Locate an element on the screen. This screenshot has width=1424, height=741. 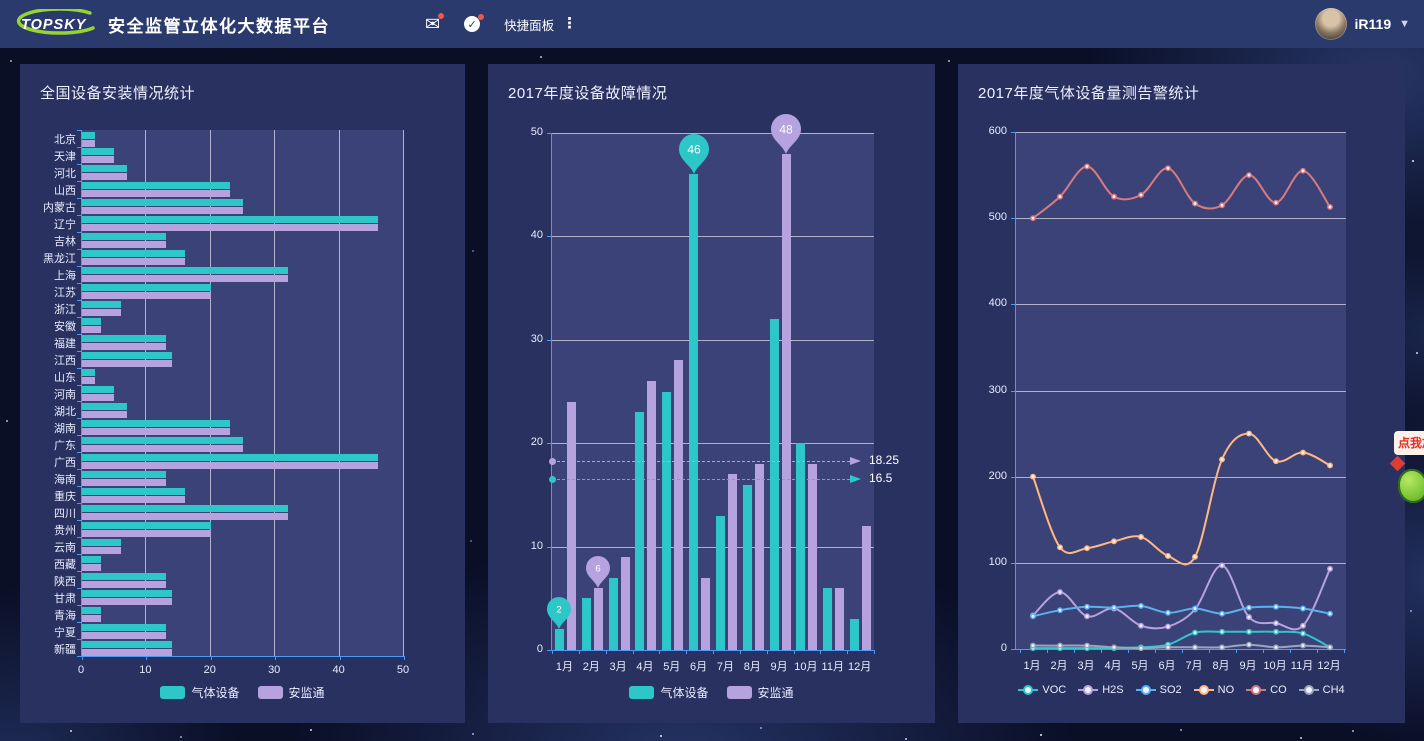
legend-item-H2S: H2S is located at coordinates (1101, 690).